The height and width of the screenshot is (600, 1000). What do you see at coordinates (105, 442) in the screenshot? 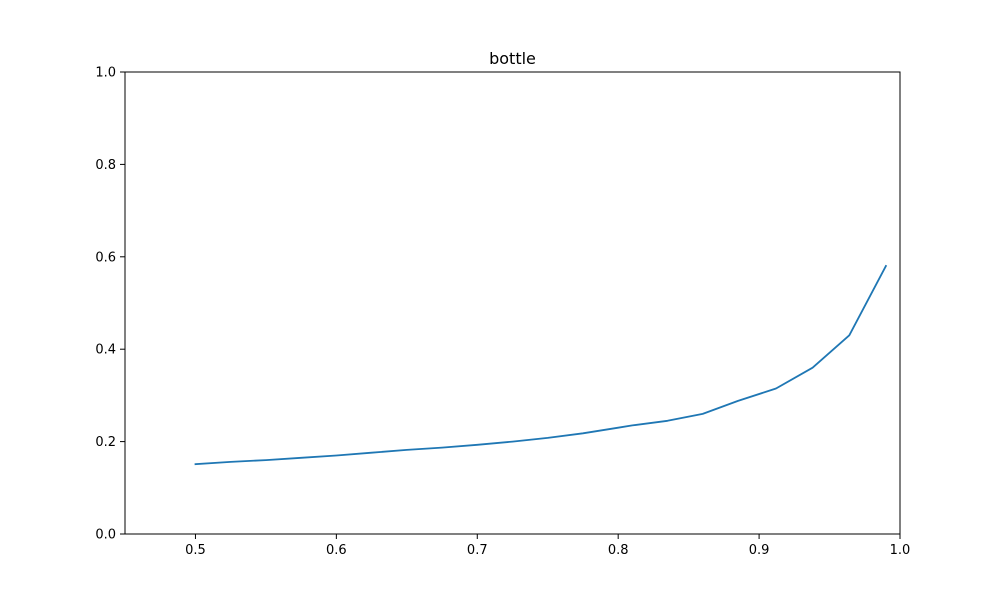
I see `y-tick-label: 0.2` at bounding box center [105, 442].